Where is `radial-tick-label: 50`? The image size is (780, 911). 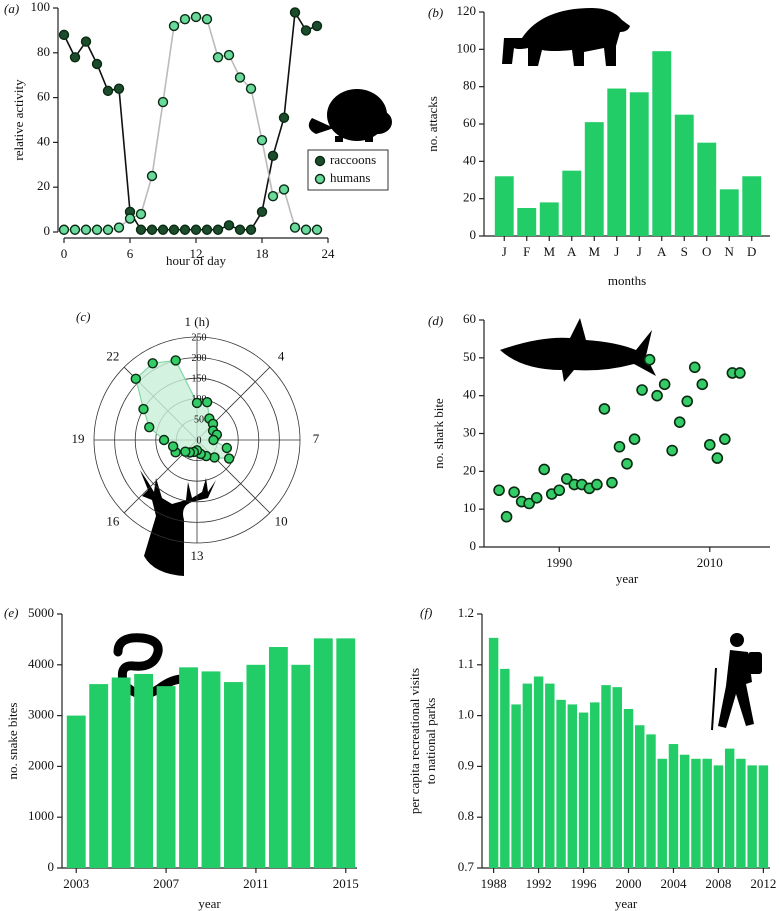 radial-tick-label: 50 is located at coordinates (199, 420).